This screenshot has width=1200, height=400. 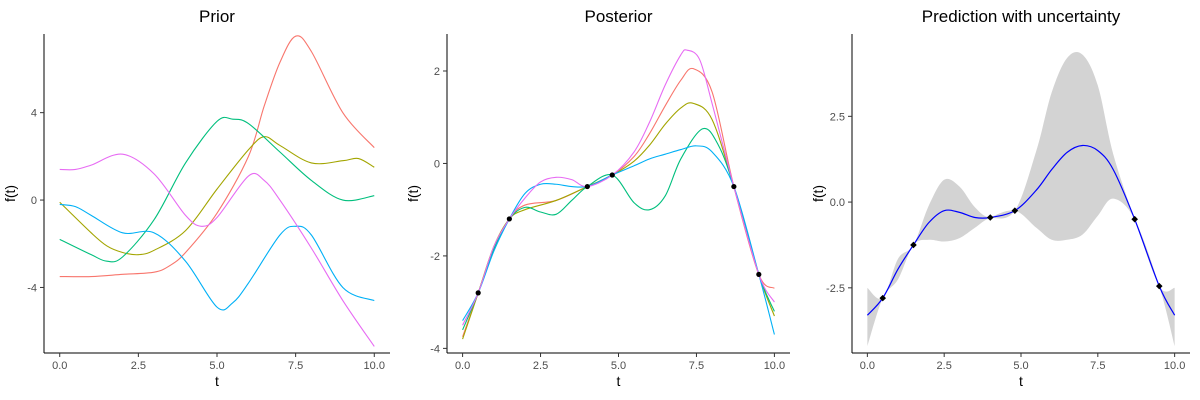 What do you see at coordinates (618, 16) in the screenshot?
I see `panel-title: Posterior` at bounding box center [618, 16].